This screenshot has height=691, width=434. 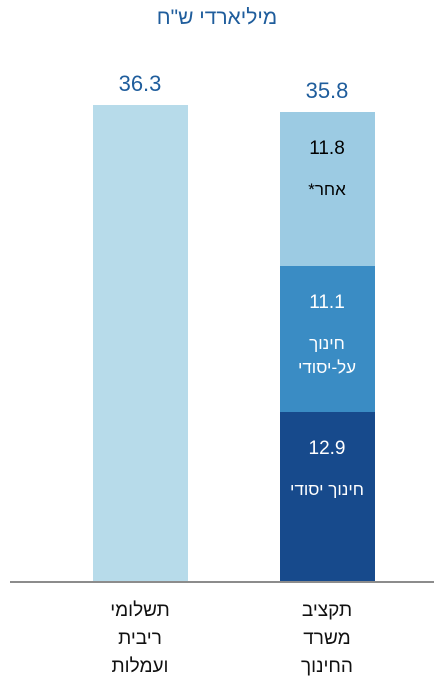 I want to click on segment-value-label: 11.8, so click(x=327, y=148).